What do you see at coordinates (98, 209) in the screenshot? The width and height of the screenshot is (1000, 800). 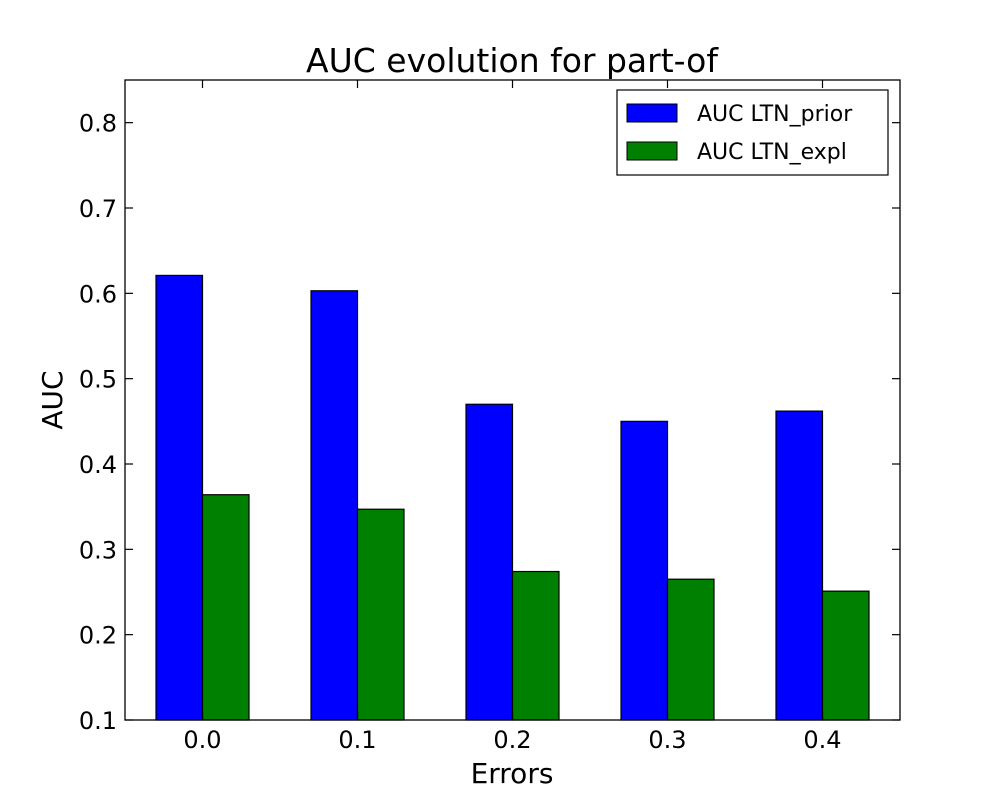 I see `y-tick-label-6: 0.7` at bounding box center [98, 209].